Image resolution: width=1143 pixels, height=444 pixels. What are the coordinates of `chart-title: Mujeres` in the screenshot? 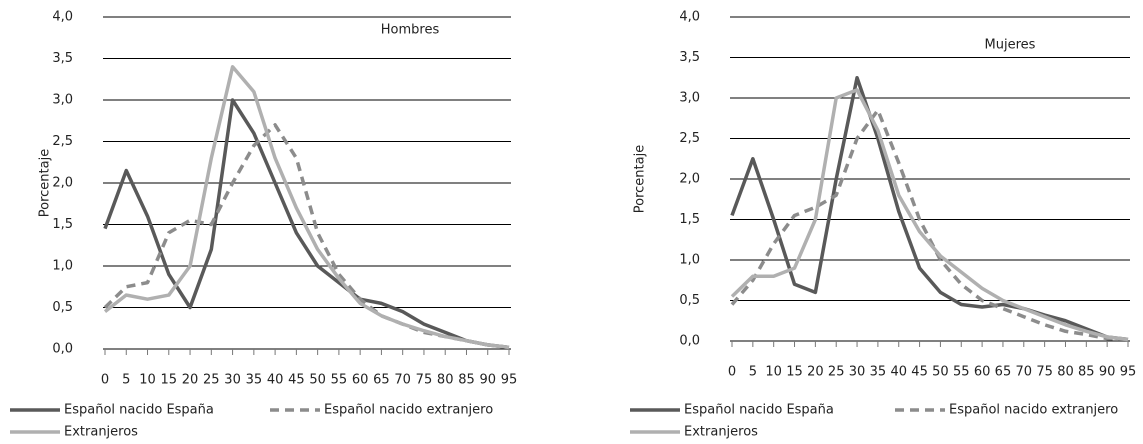 It's located at (1010, 45).